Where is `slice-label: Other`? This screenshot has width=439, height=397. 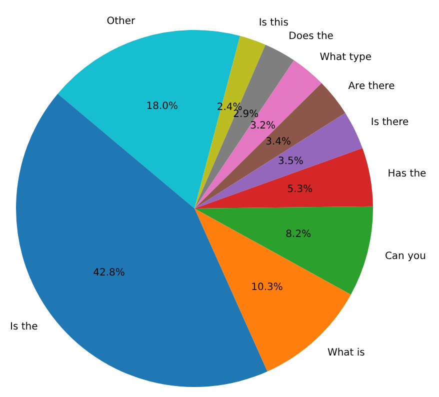
slice-label: Other is located at coordinates (121, 21).